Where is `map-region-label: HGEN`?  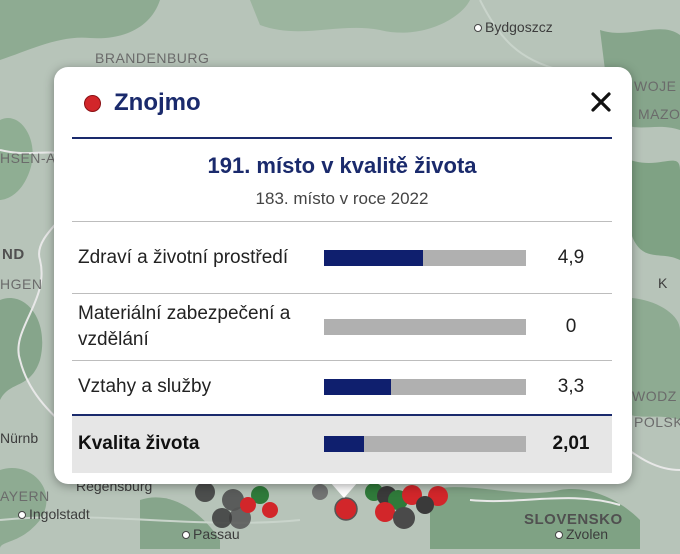 map-region-label: HGEN is located at coordinates (21, 284).